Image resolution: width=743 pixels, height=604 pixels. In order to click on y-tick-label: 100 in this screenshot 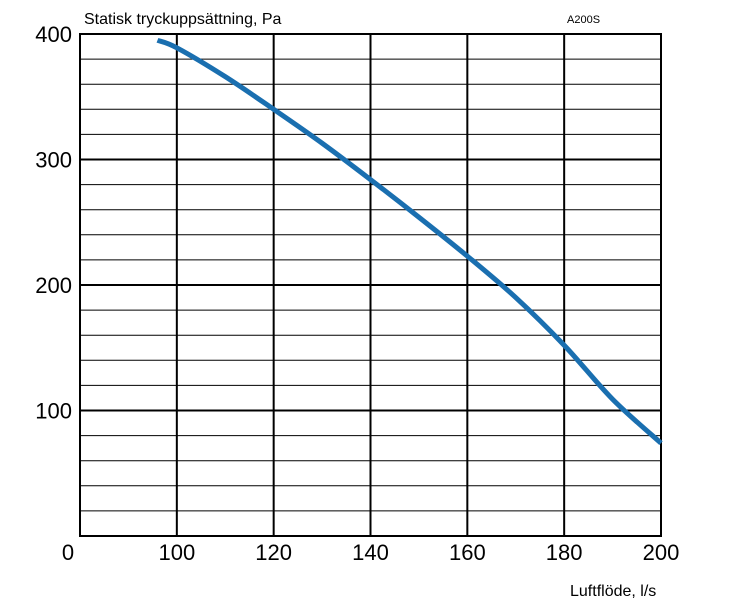, I will do `click(53, 411)`.